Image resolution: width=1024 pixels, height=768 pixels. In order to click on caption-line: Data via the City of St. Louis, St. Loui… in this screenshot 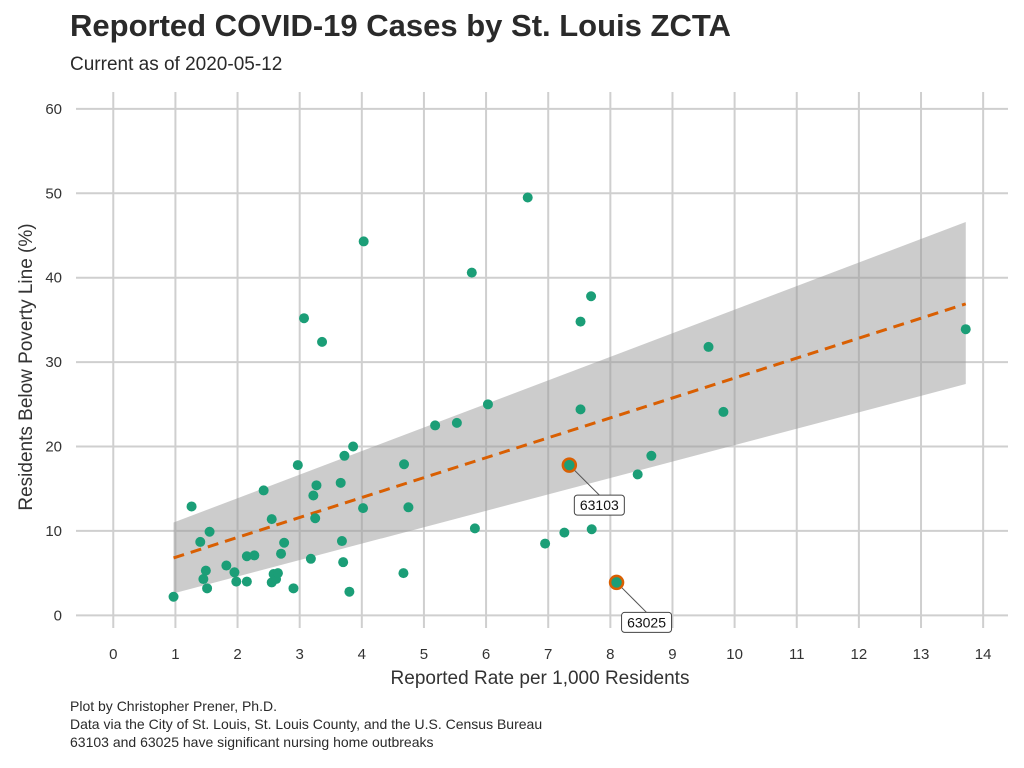, I will do `click(306, 724)`.